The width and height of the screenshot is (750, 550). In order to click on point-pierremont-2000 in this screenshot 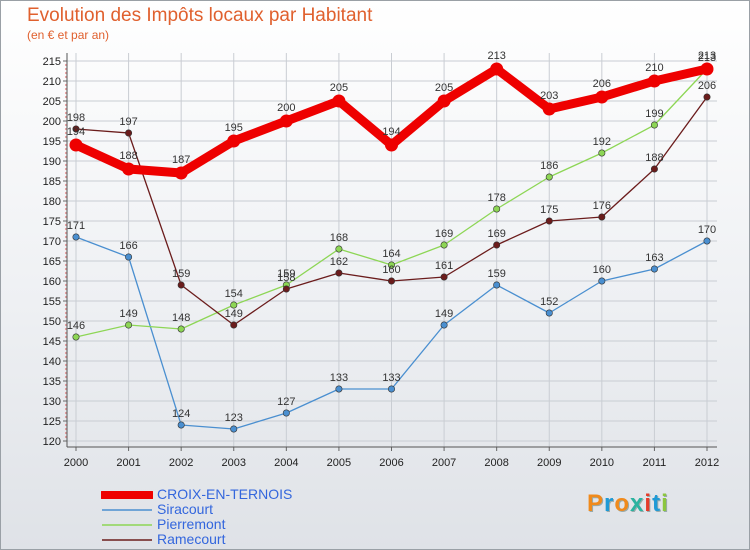, I will do `click(76, 337)`.